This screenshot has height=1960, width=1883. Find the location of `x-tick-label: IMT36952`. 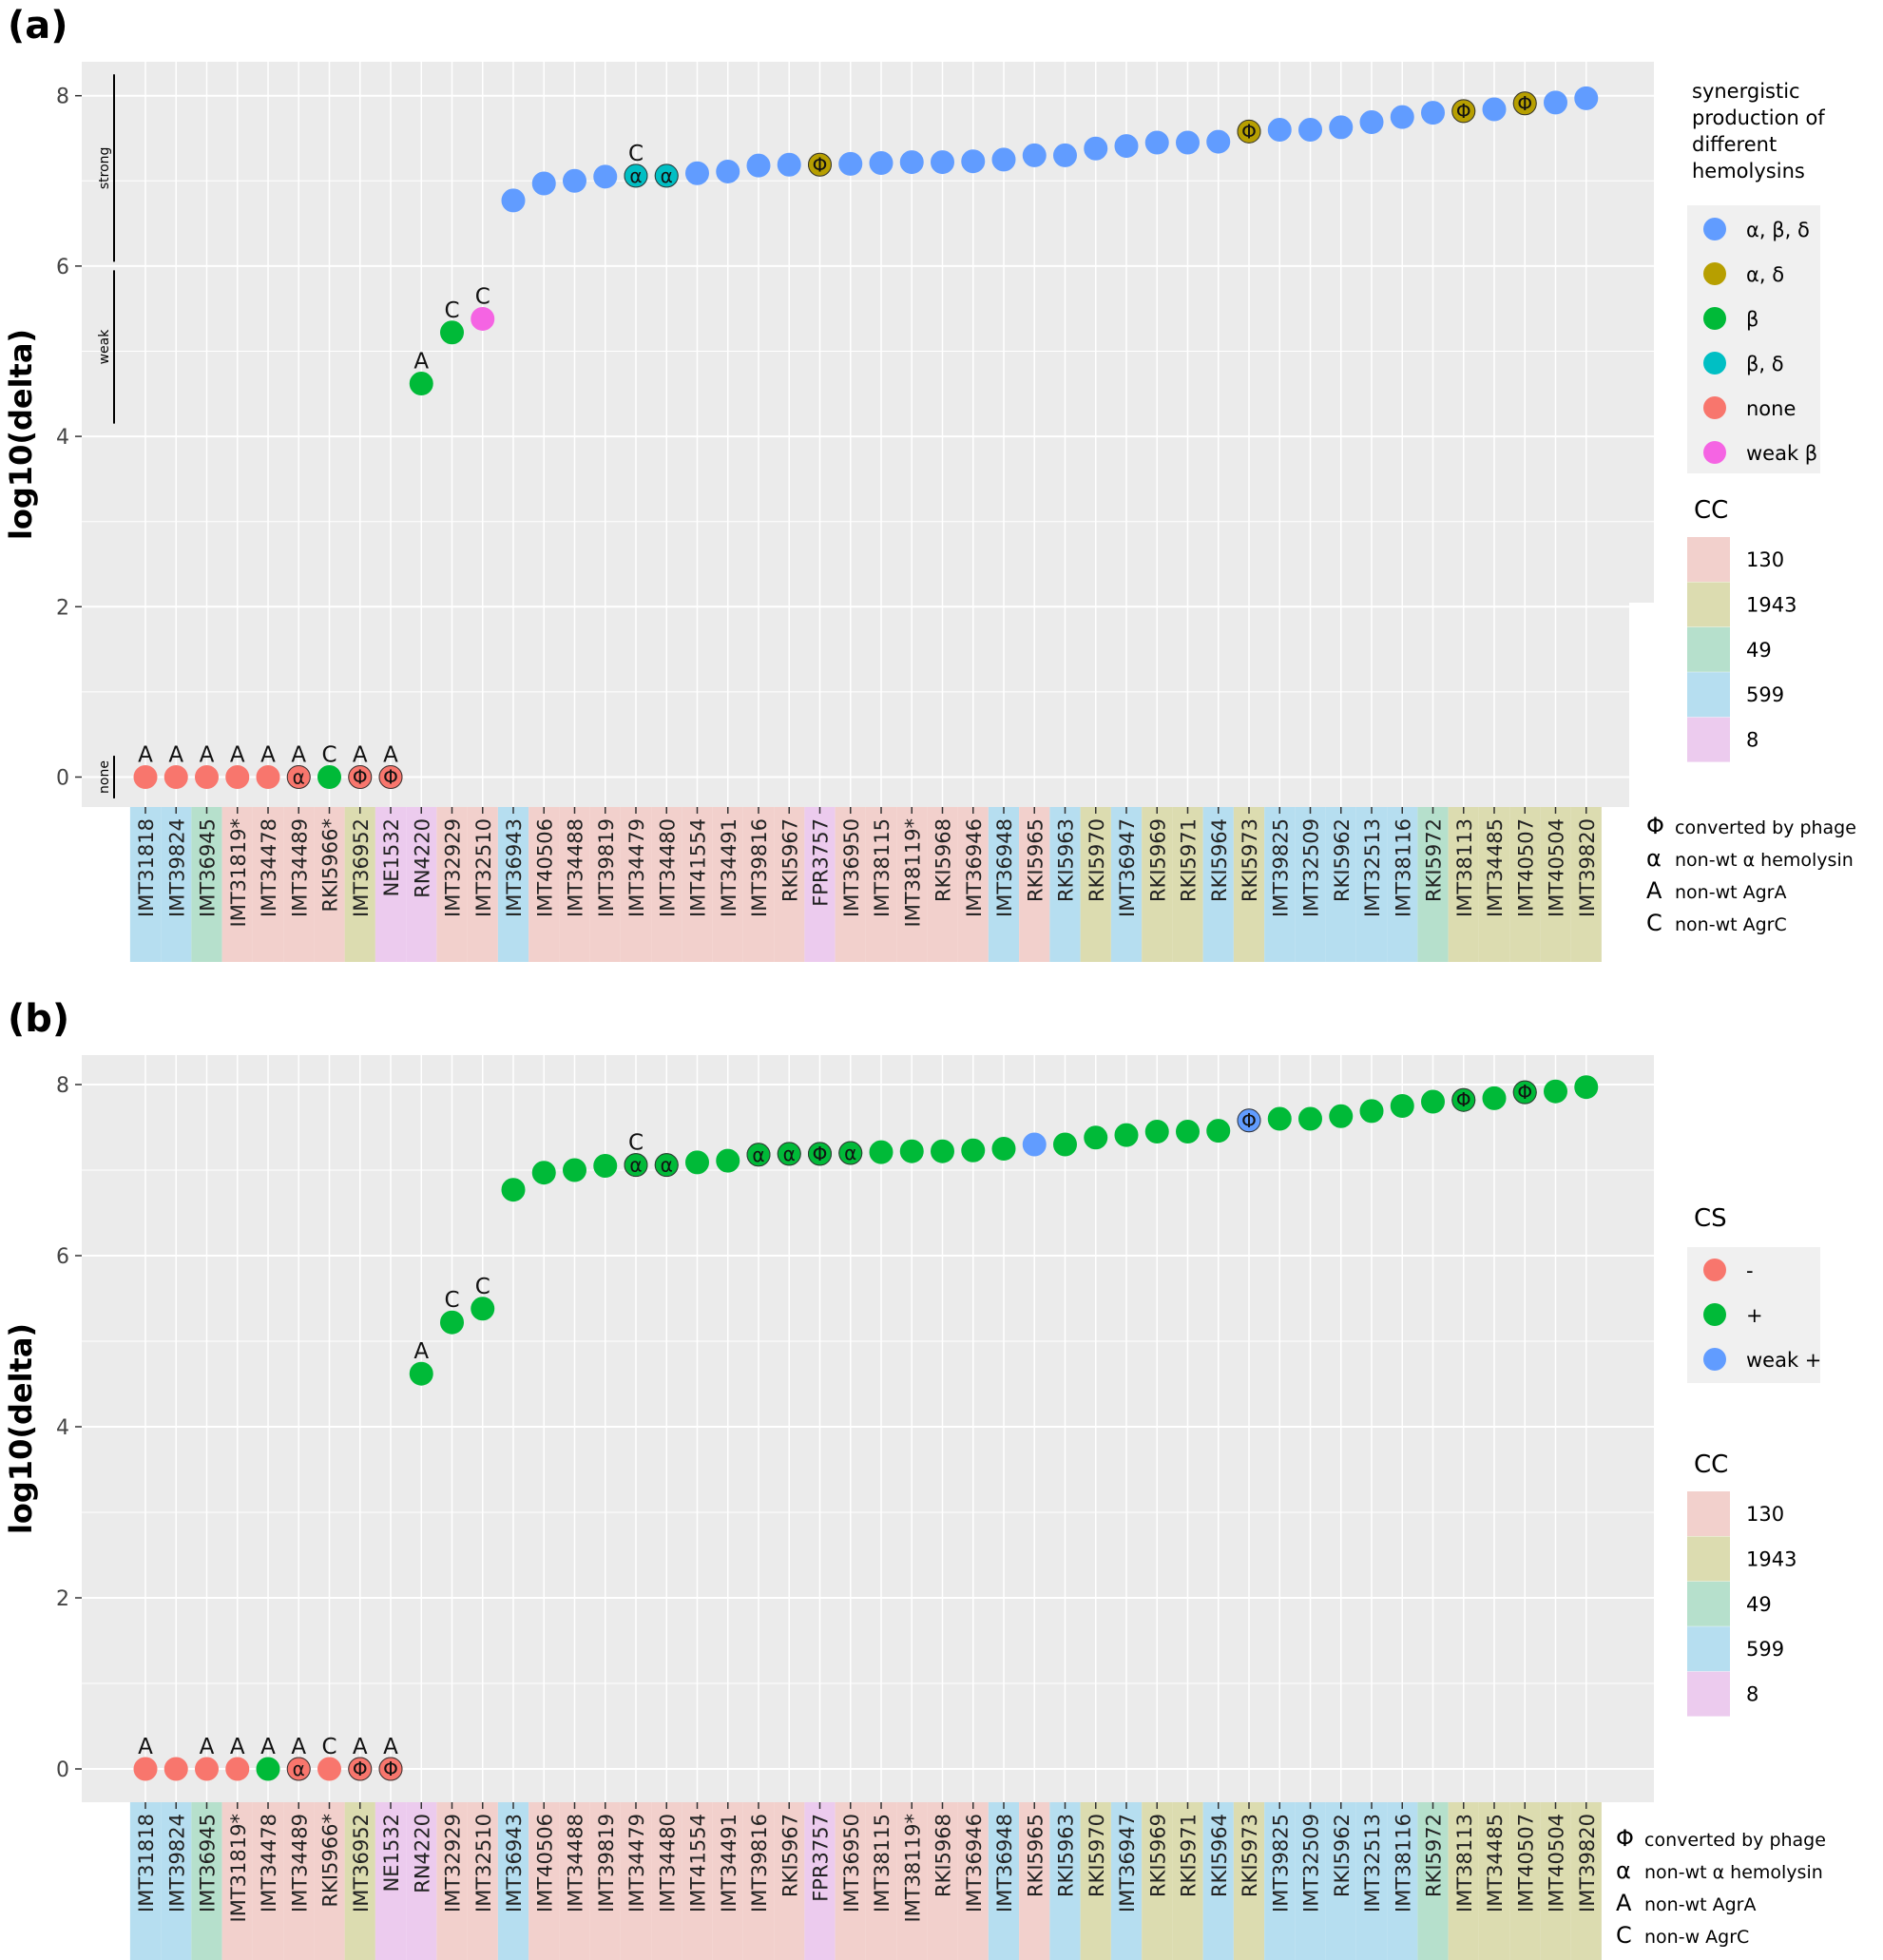

x-tick-label: IMT36952 is located at coordinates (361, 1863).